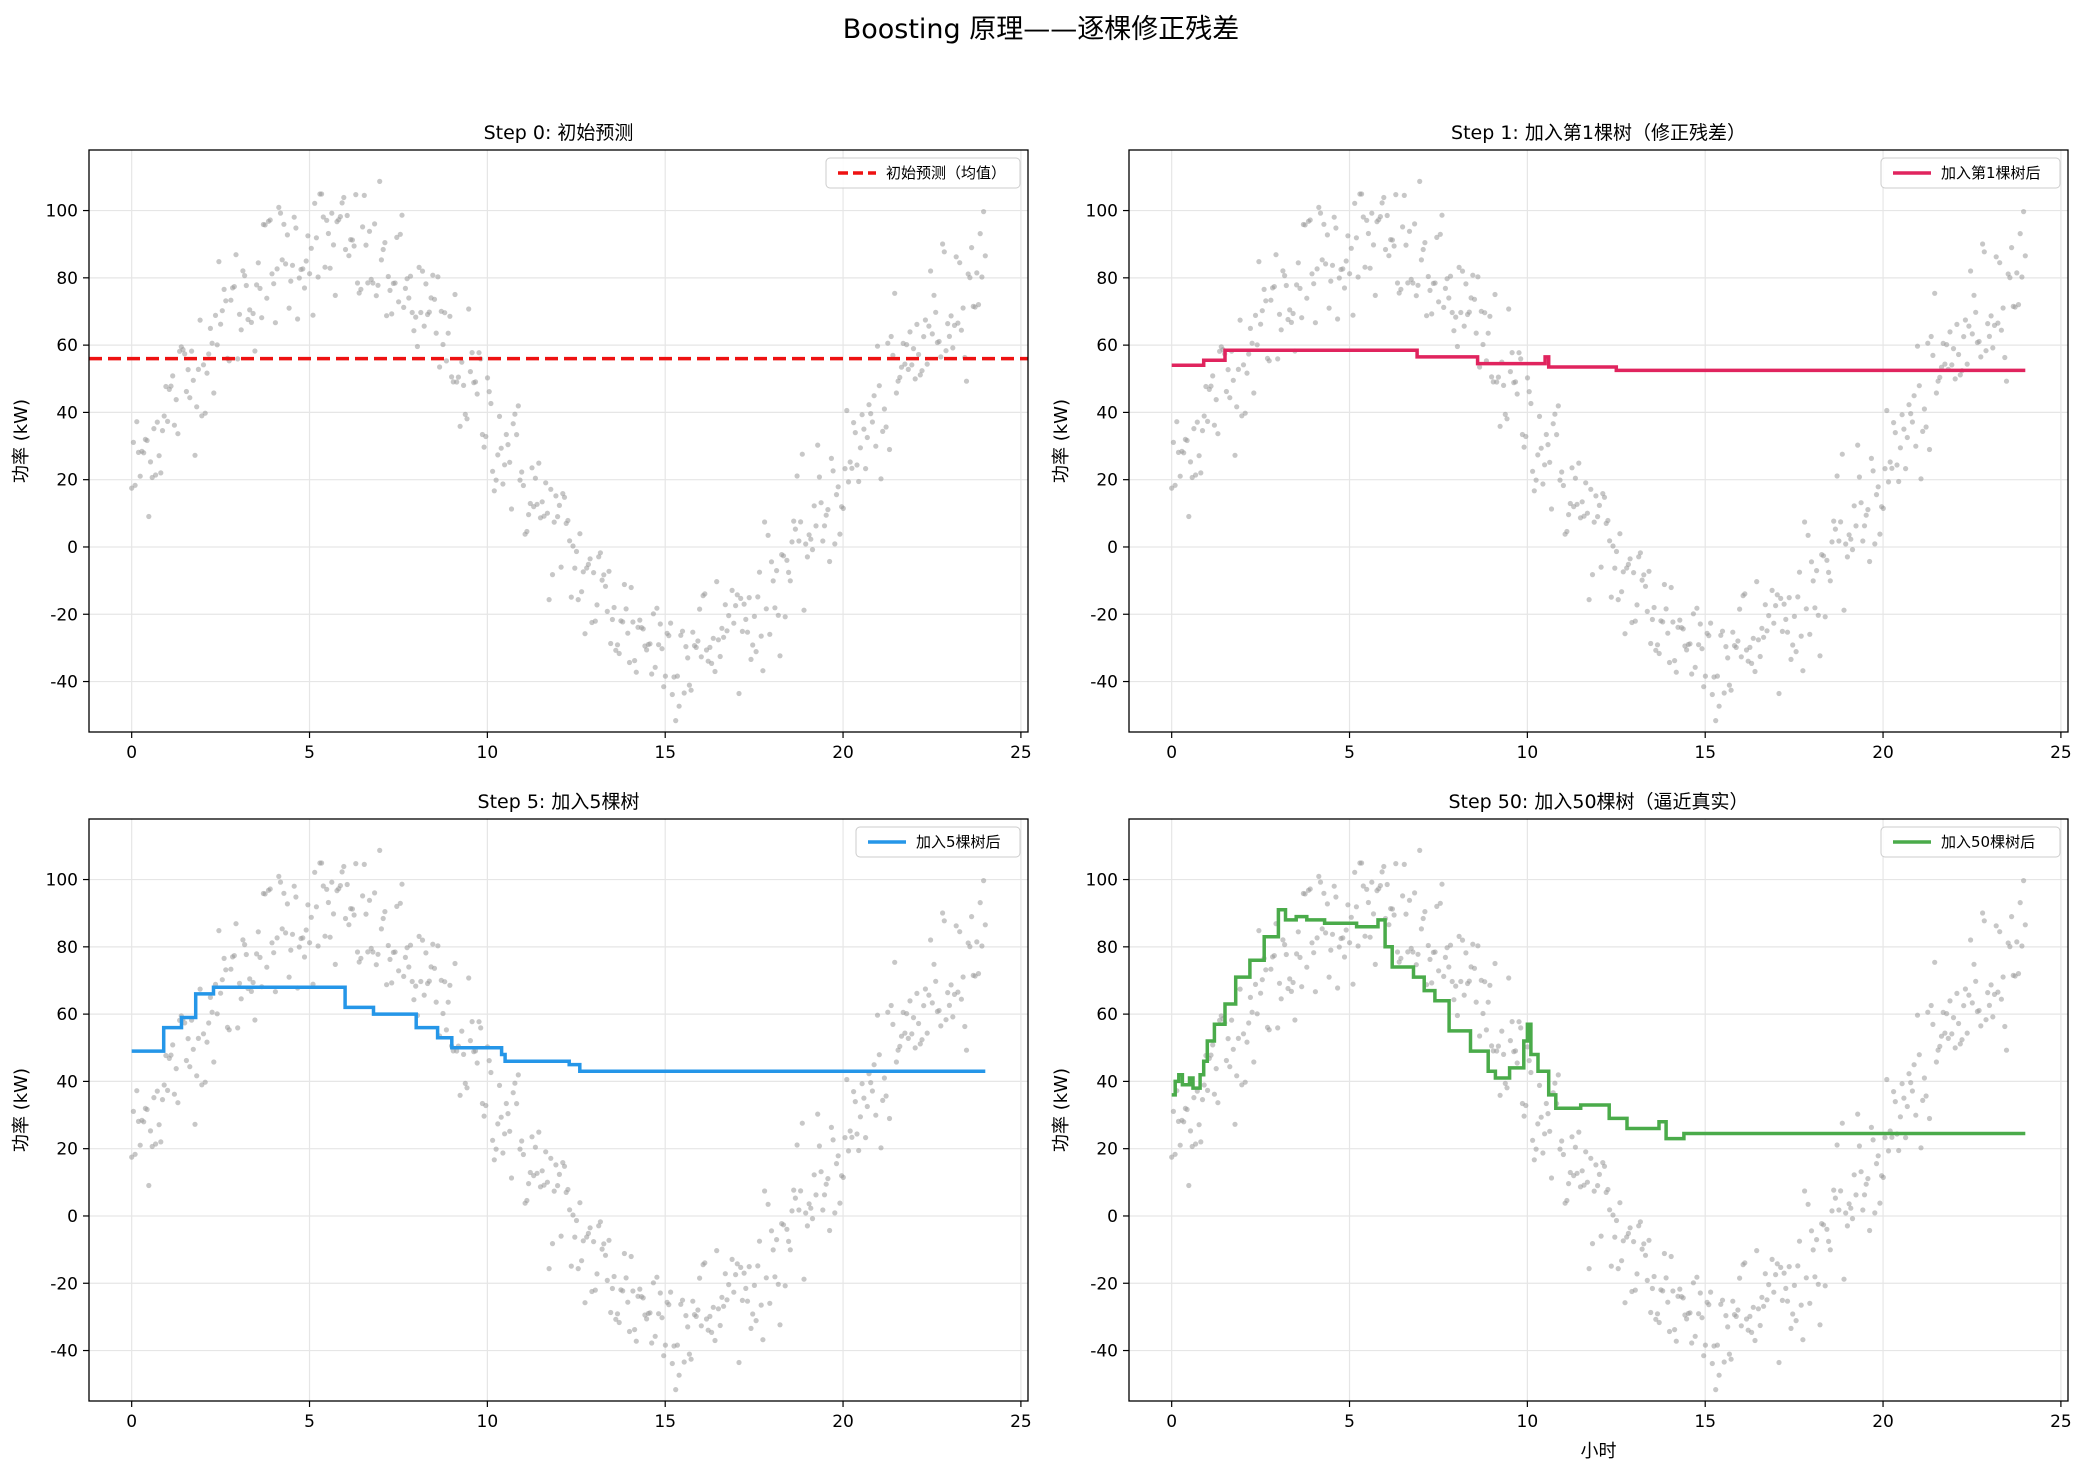 This screenshot has width=2082, height=1477. I want to click on x-tick-label: 0, so click(1171, 1422).